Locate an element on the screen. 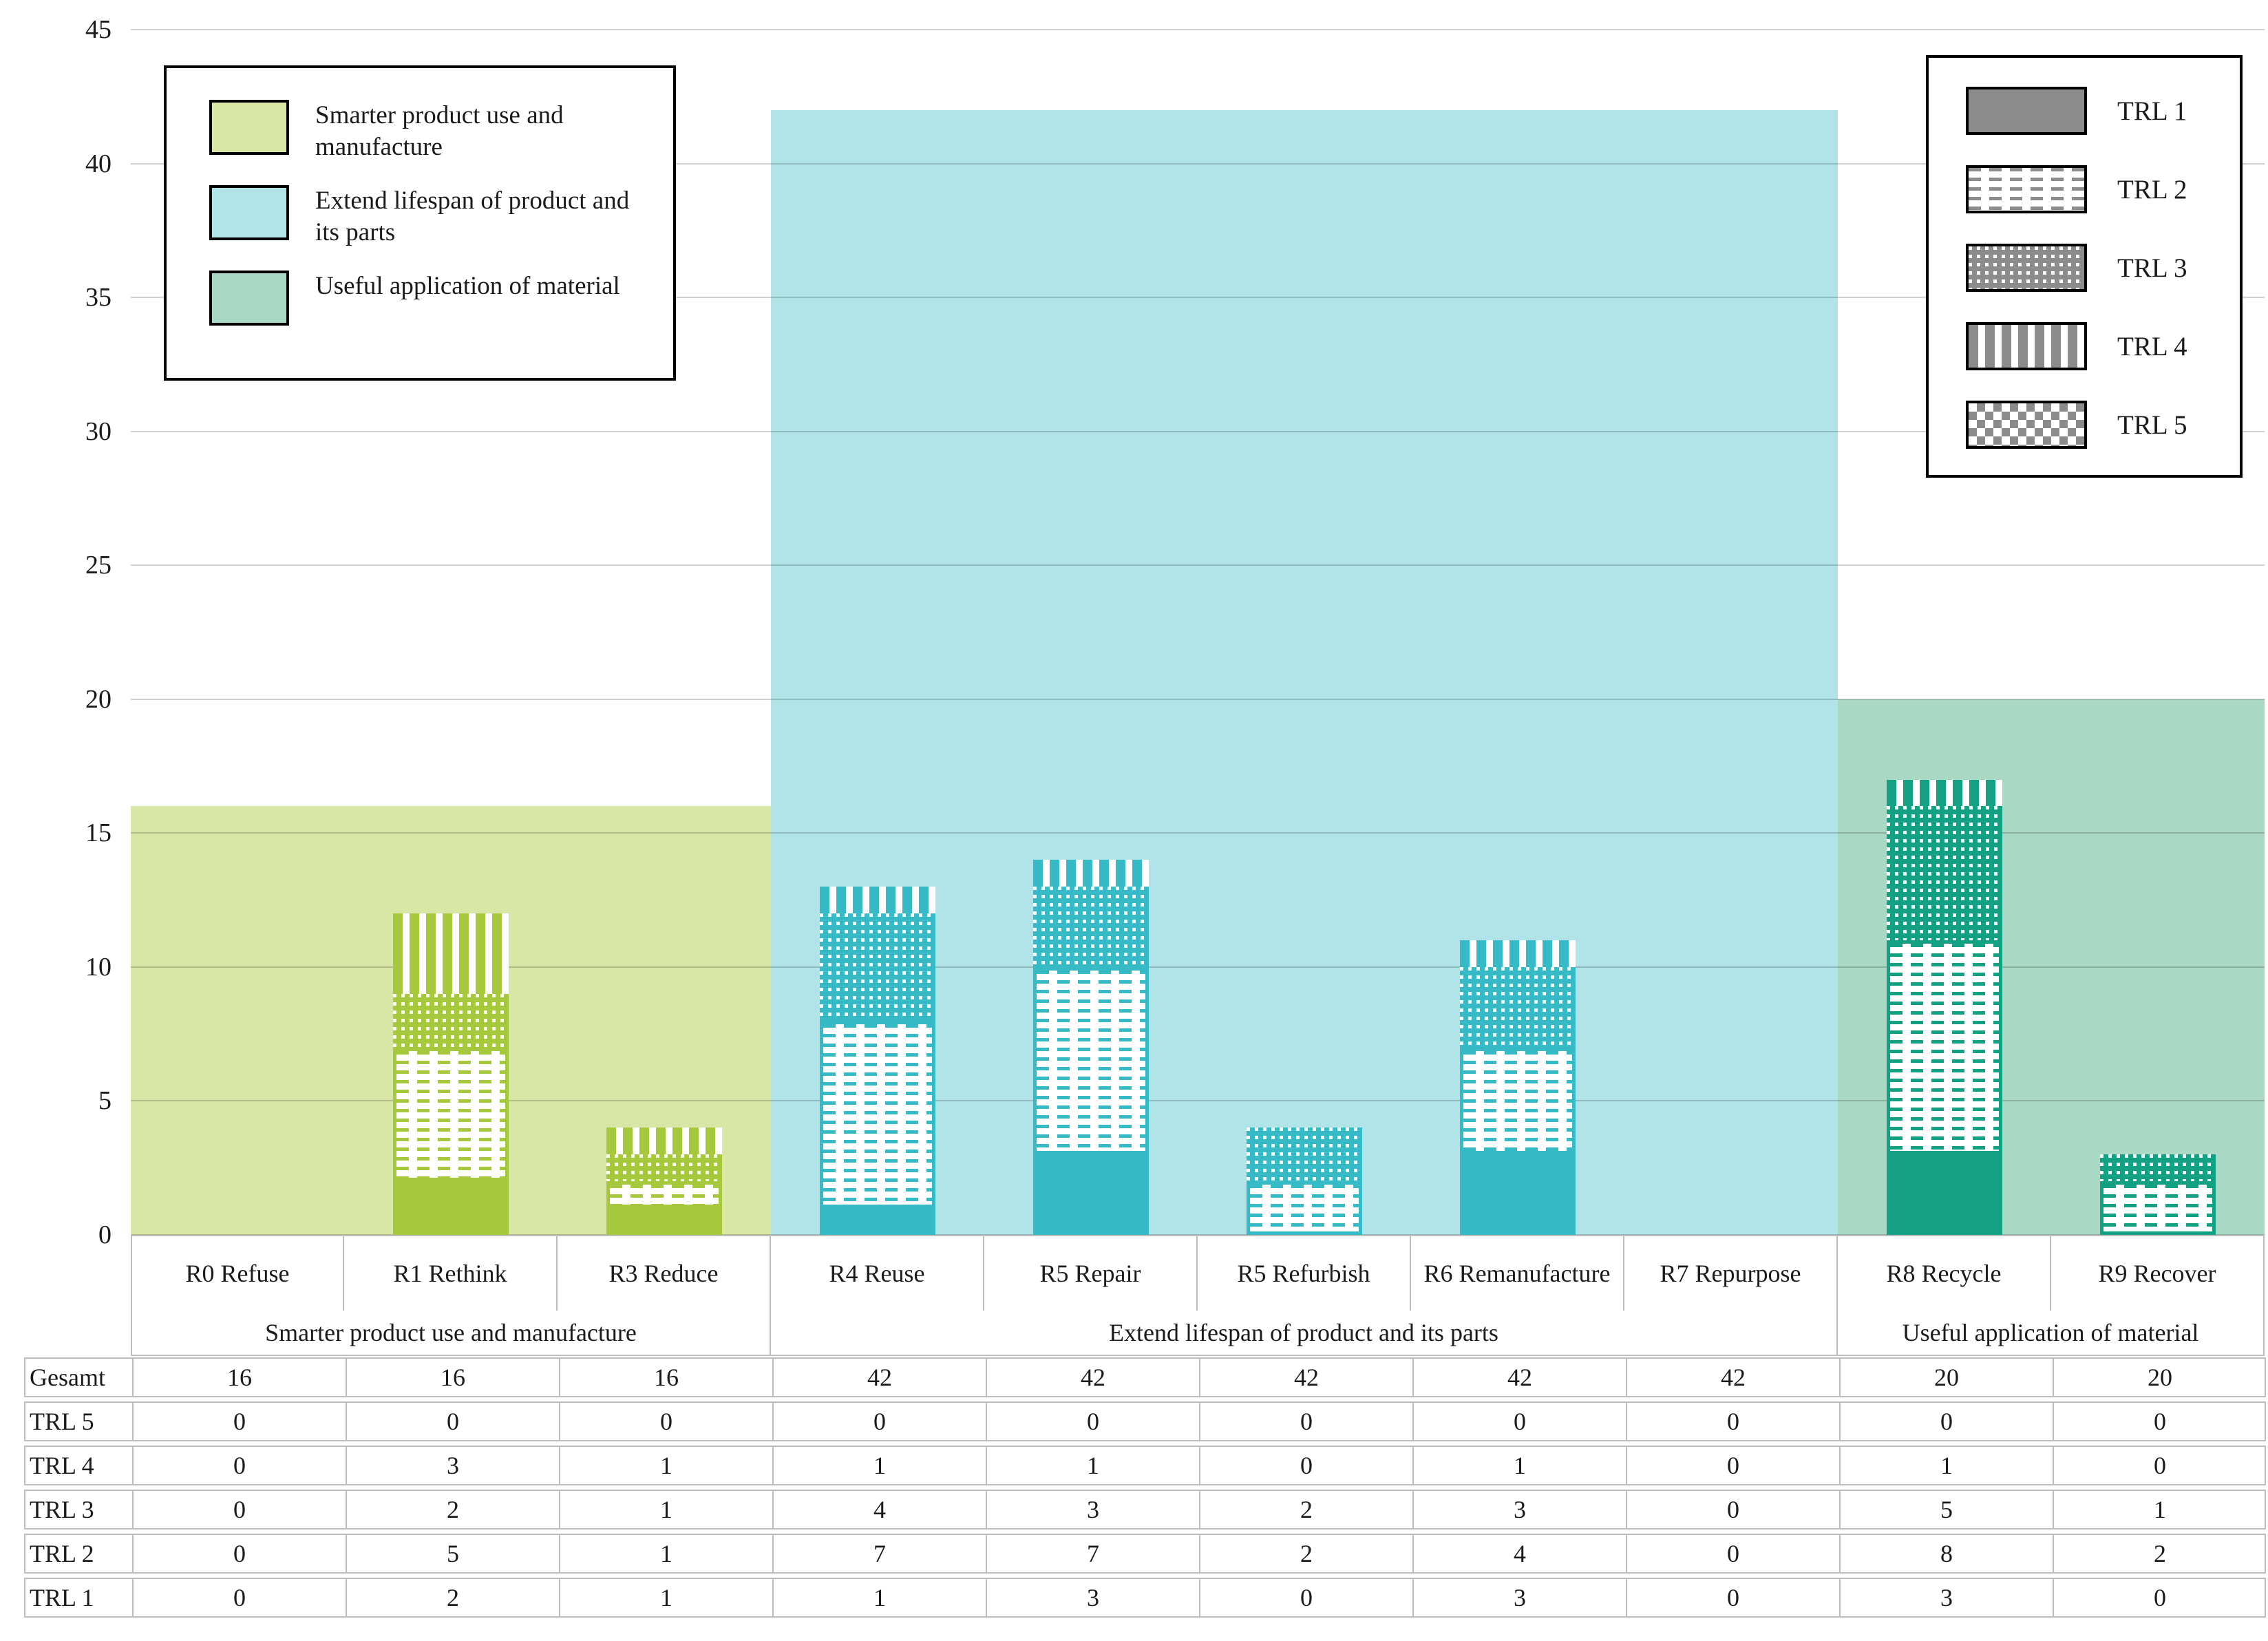  row-header-trl-5: TRL 5 is located at coordinates (62, 1421).